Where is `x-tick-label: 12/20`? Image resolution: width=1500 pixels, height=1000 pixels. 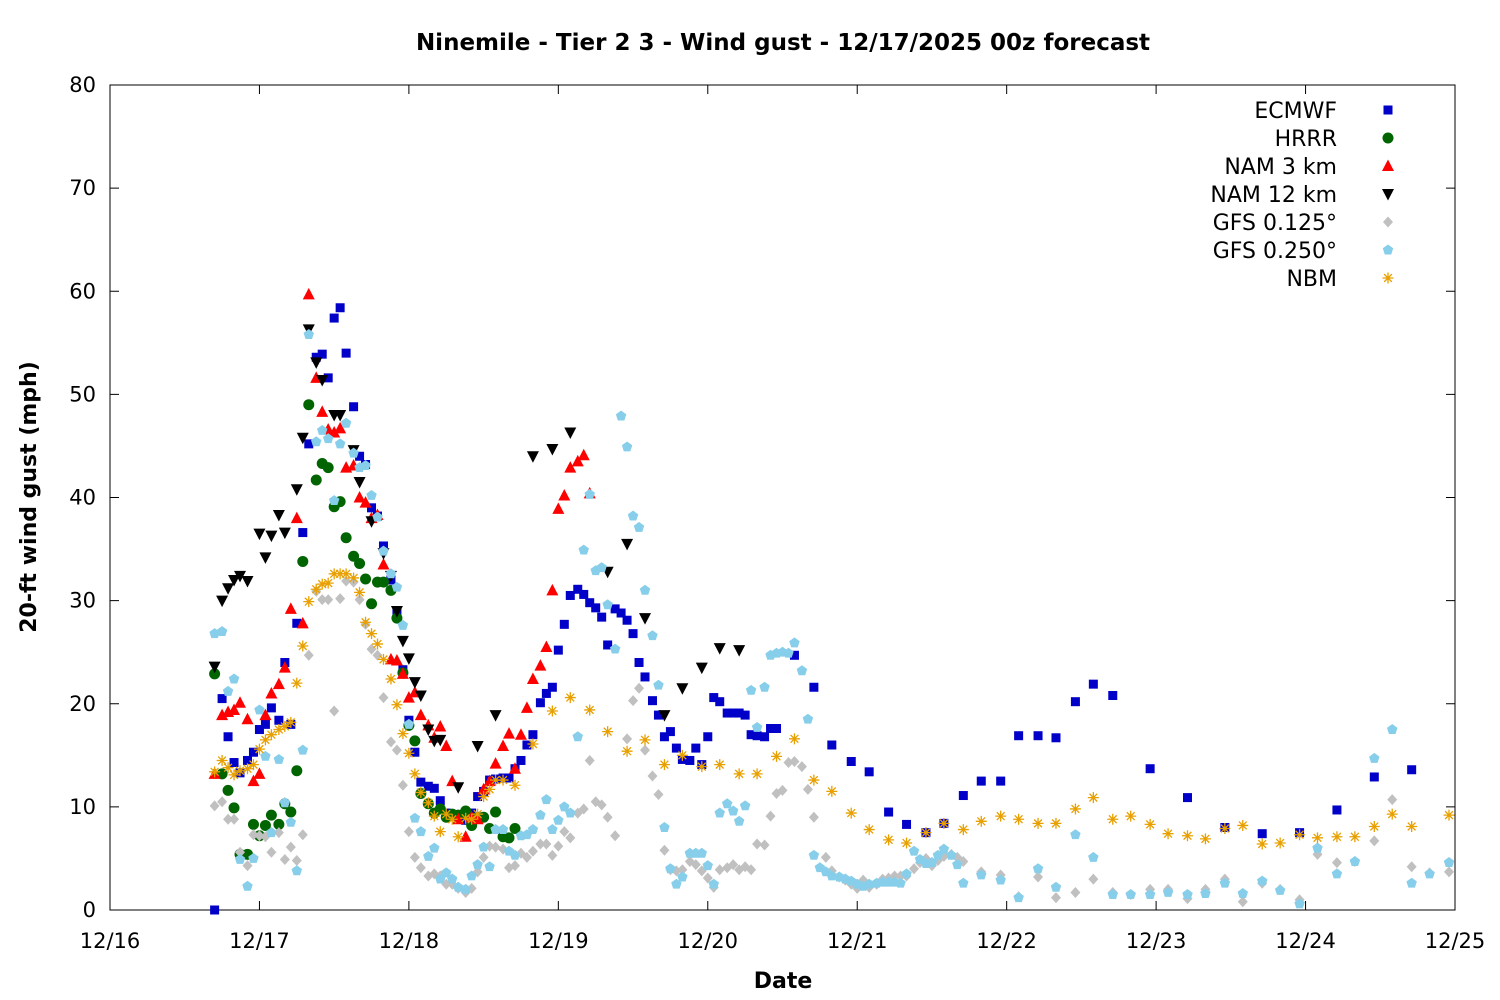
x-tick-label: 12/20 is located at coordinates (708, 941).